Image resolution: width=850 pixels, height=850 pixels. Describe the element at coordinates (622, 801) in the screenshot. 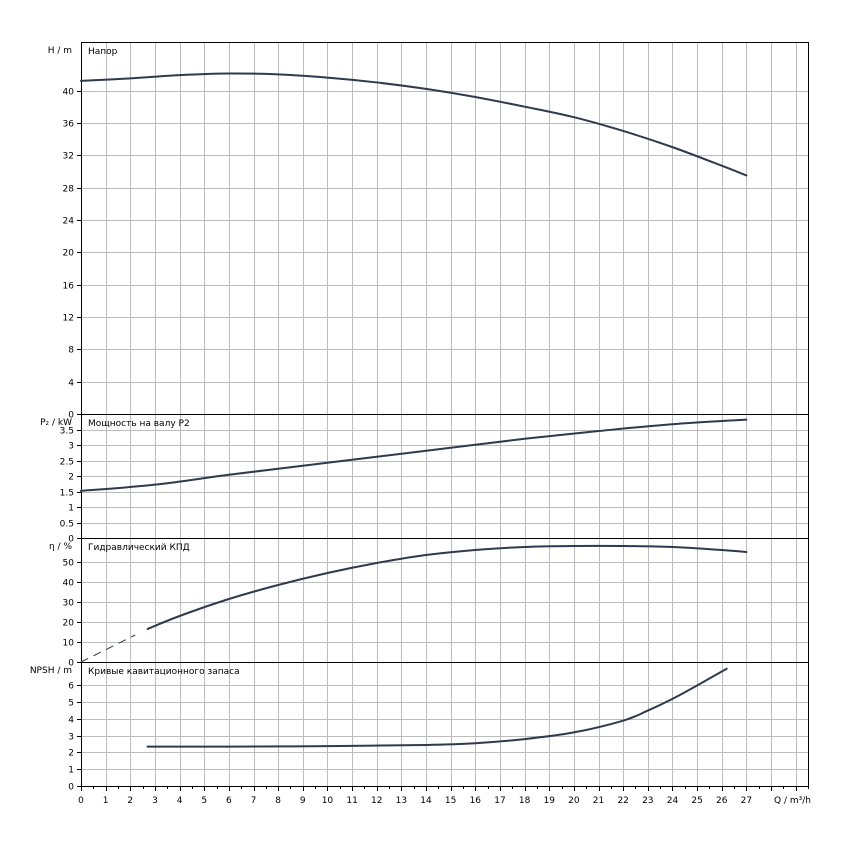

I see `x-tick-label: 22` at that location.